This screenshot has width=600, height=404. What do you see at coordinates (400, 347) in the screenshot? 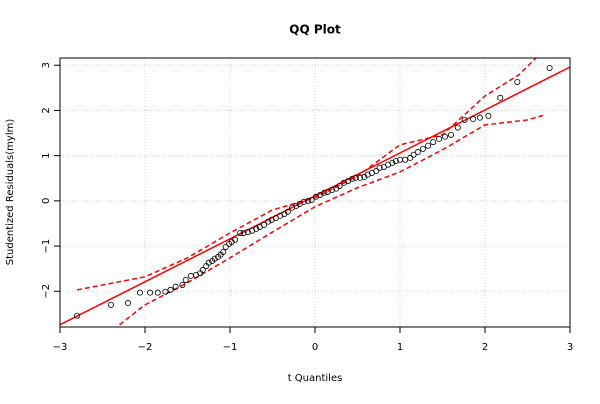
I see `x-tick-label: 1` at bounding box center [400, 347].